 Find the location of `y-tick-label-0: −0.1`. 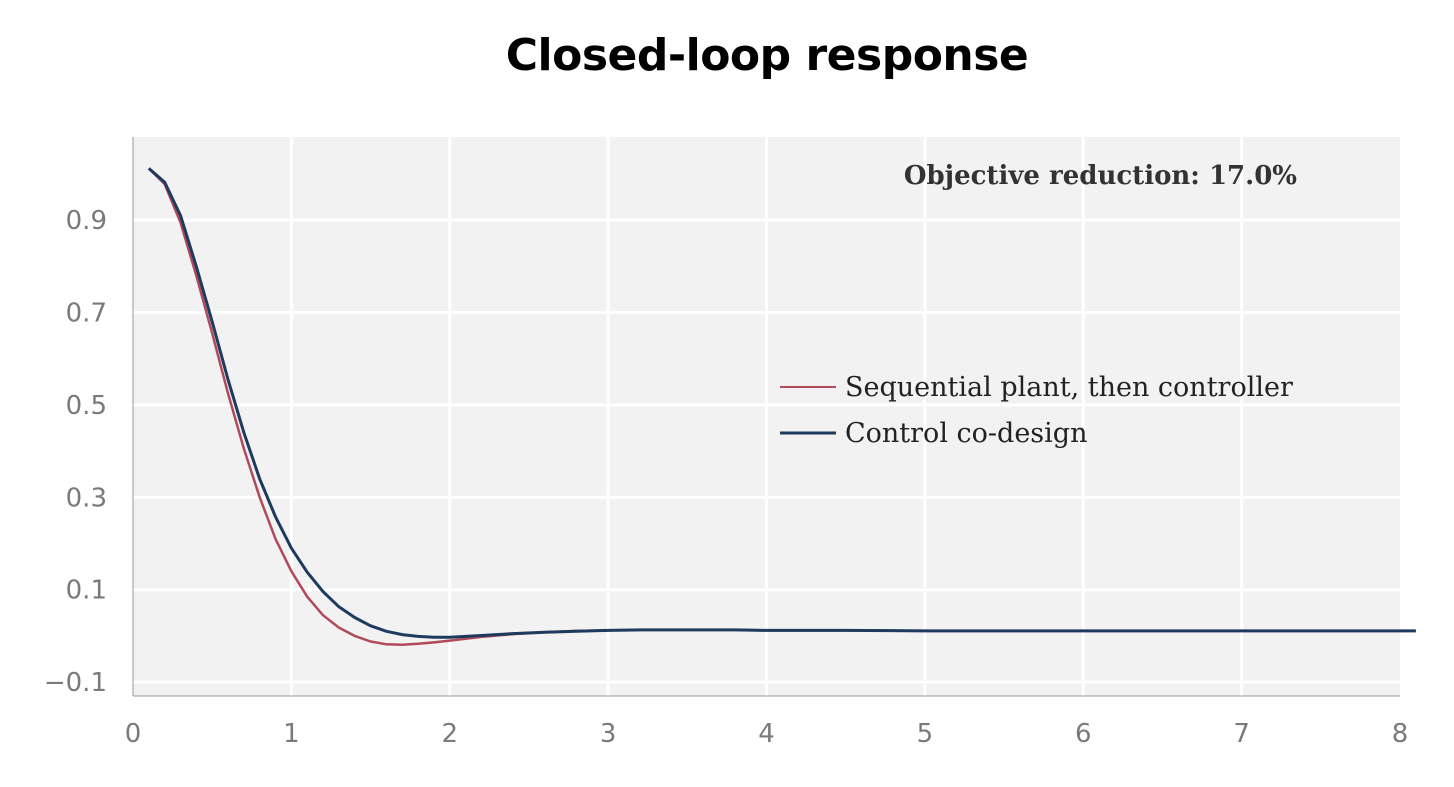

y-tick-label-0: −0.1 is located at coordinates (75, 683).